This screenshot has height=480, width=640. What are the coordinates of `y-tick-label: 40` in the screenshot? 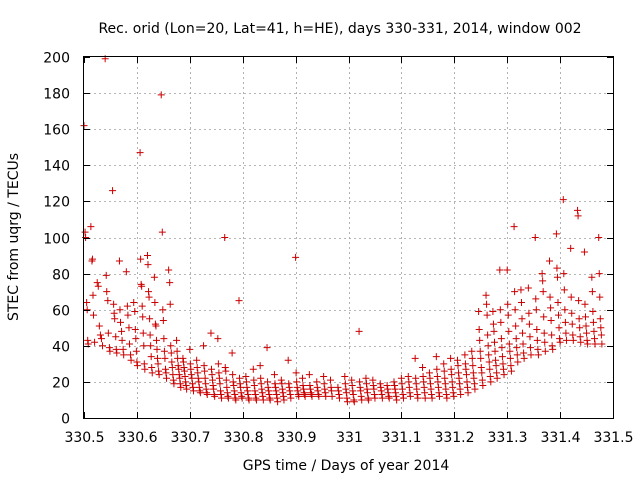 It's located at (61, 348).